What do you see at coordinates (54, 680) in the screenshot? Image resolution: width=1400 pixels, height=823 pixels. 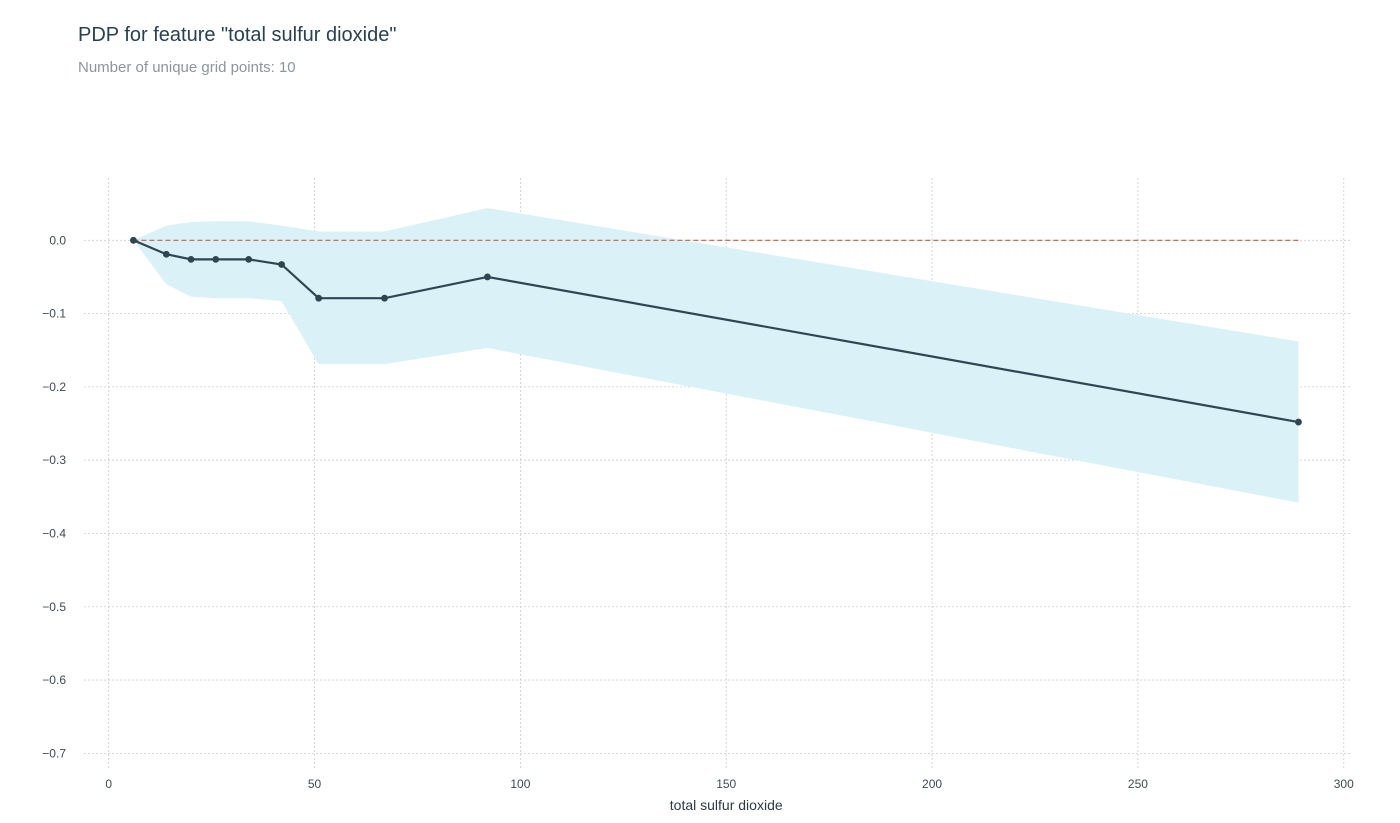 I see `y-tick-label: −0.6` at bounding box center [54, 680].